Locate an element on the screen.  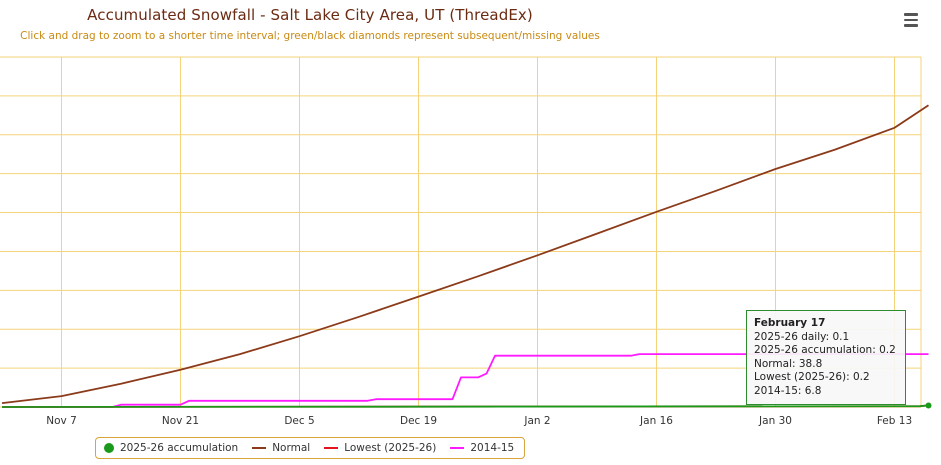
tooltip-line: 2025-26 daily: 0.1 is located at coordinates (802, 336).